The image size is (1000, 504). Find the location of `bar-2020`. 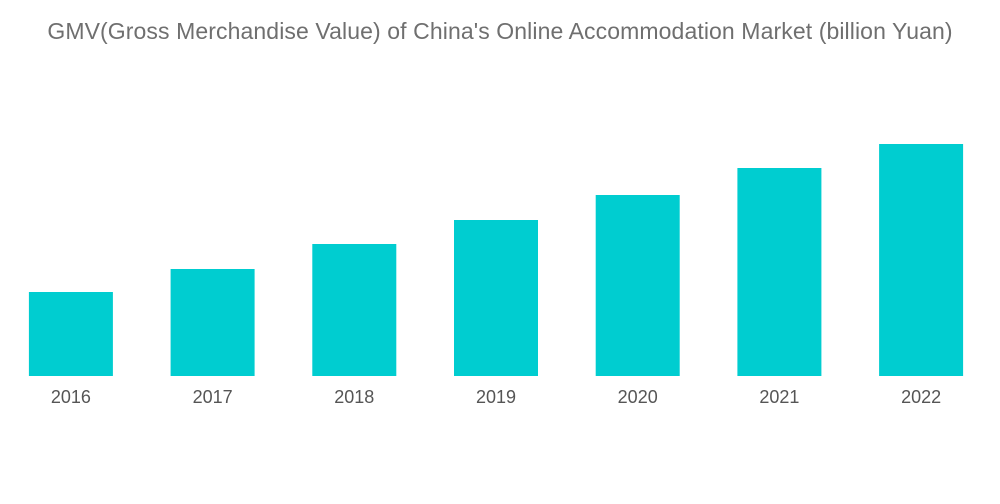

bar-2020 is located at coordinates (637, 285).